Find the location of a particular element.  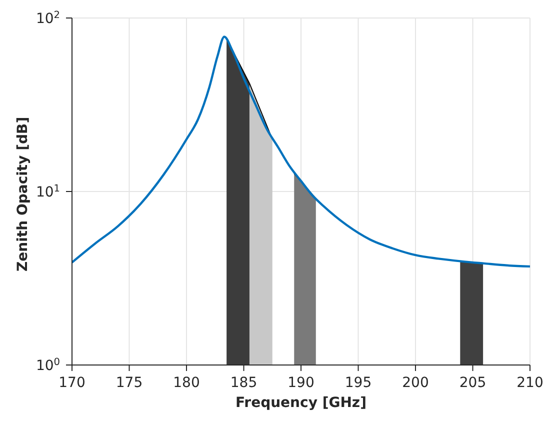

x-tick-label: 190 is located at coordinates (301, 383).